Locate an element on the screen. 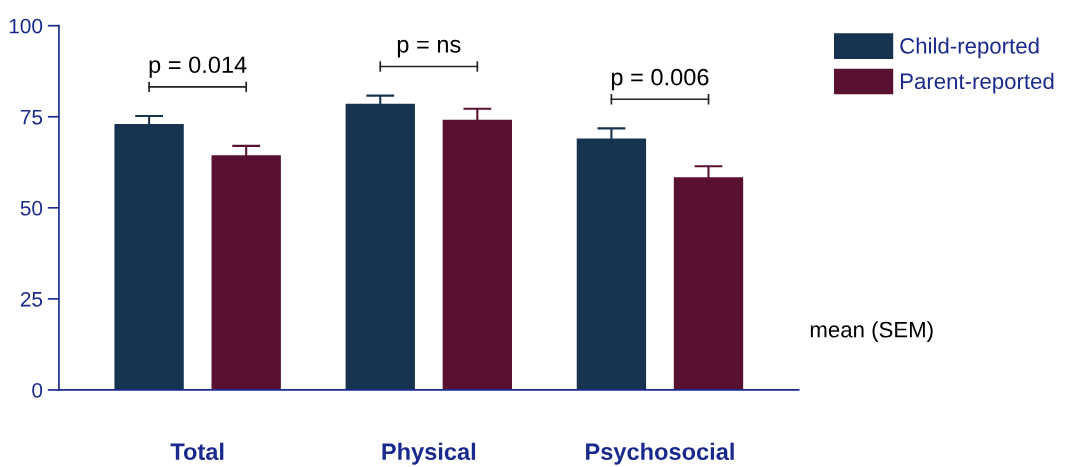  y-tick-label: 50 is located at coordinates (31, 208).